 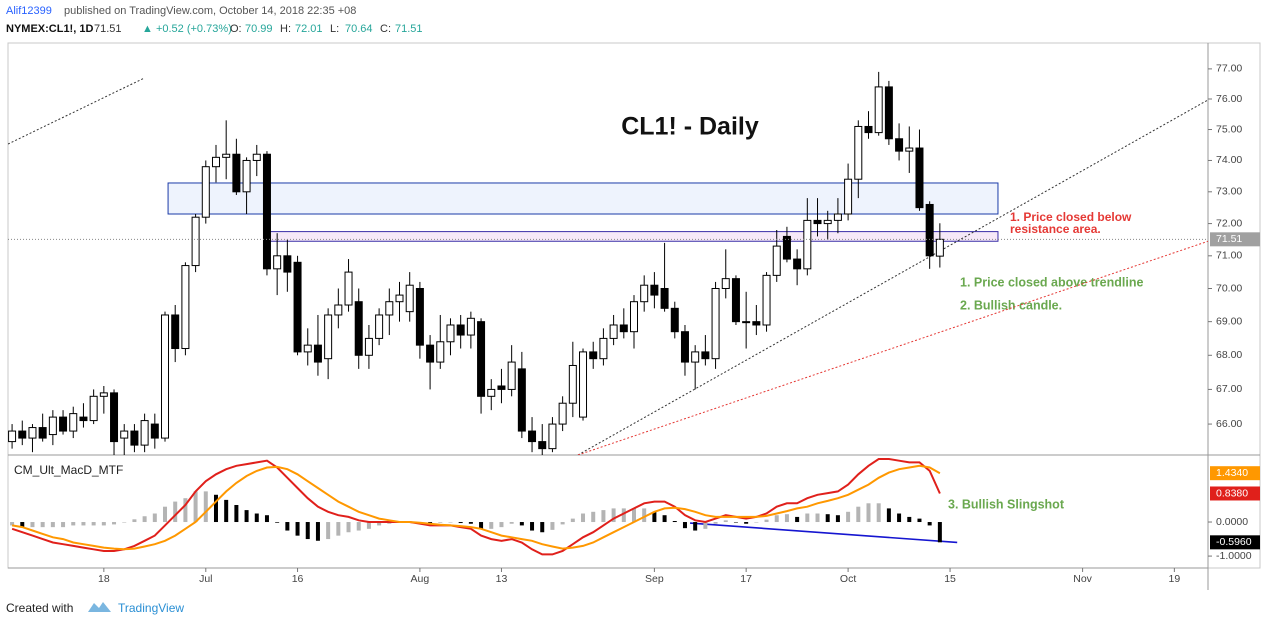 What do you see at coordinates (1235, 542) in the screenshot?
I see `price-tag` at bounding box center [1235, 542].